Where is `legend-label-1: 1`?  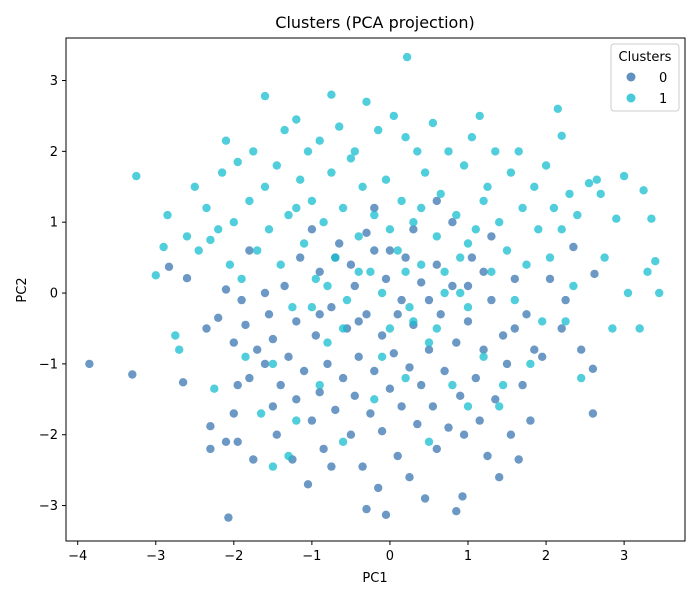
legend-label-1: 1 is located at coordinates (663, 99).